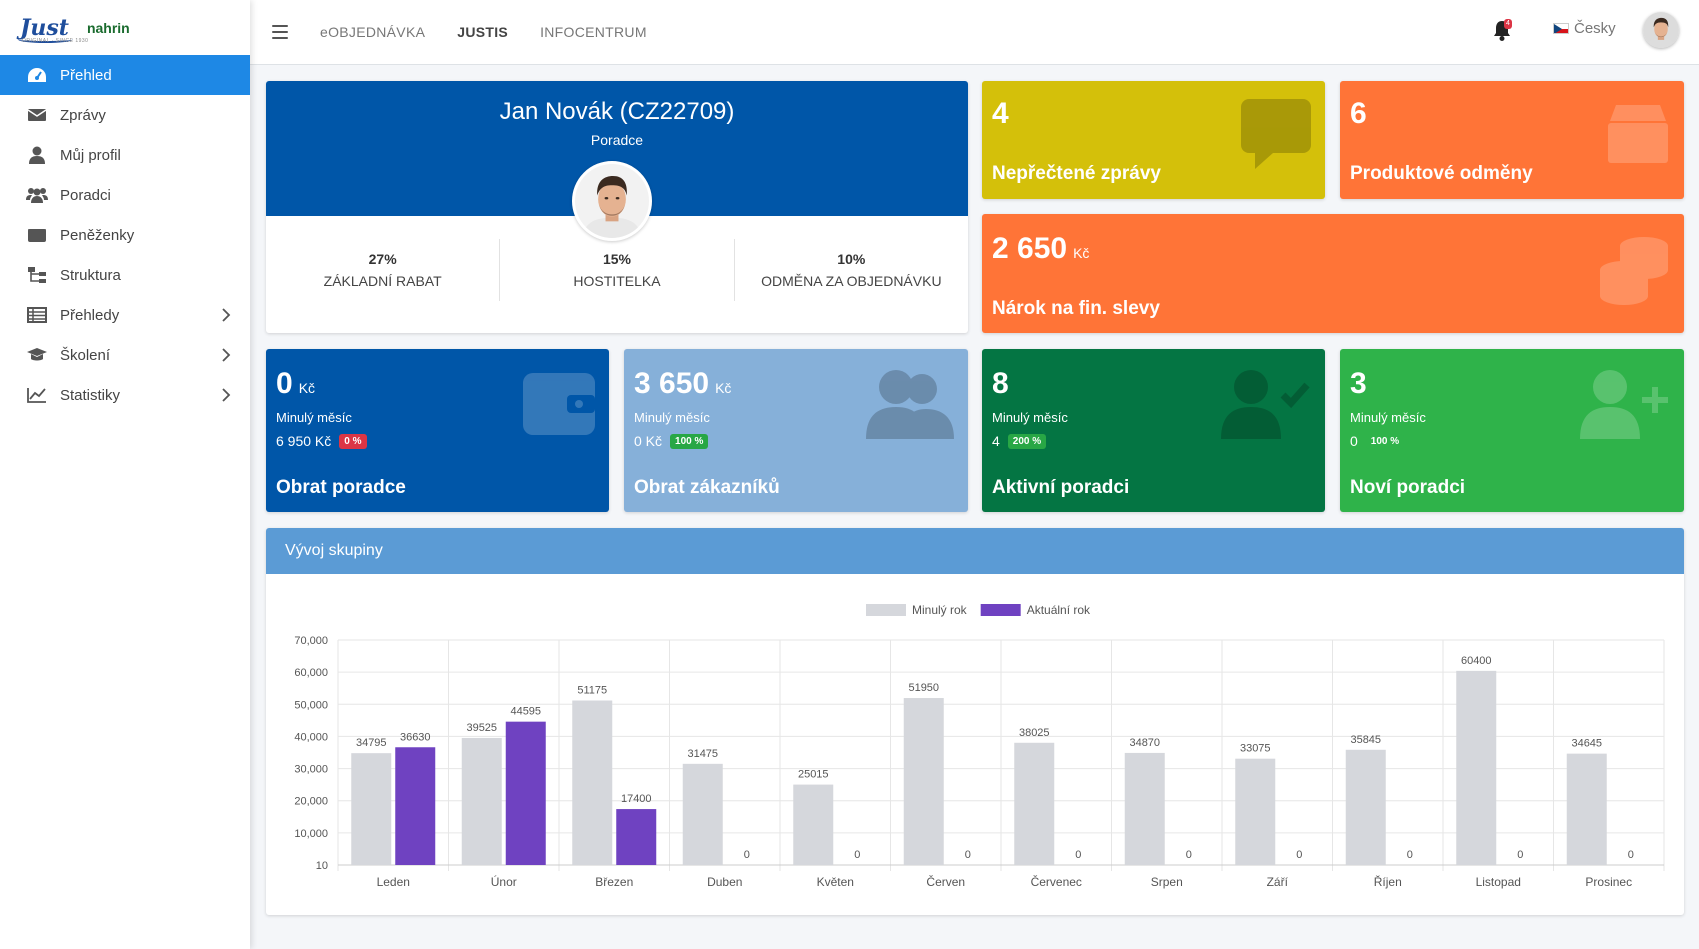 This screenshot has height=949, width=1699. What do you see at coordinates (1030, 417) in the screenshot?
I see `active-last-label: Minulý měsíc` at bounding box center [1030, 417].